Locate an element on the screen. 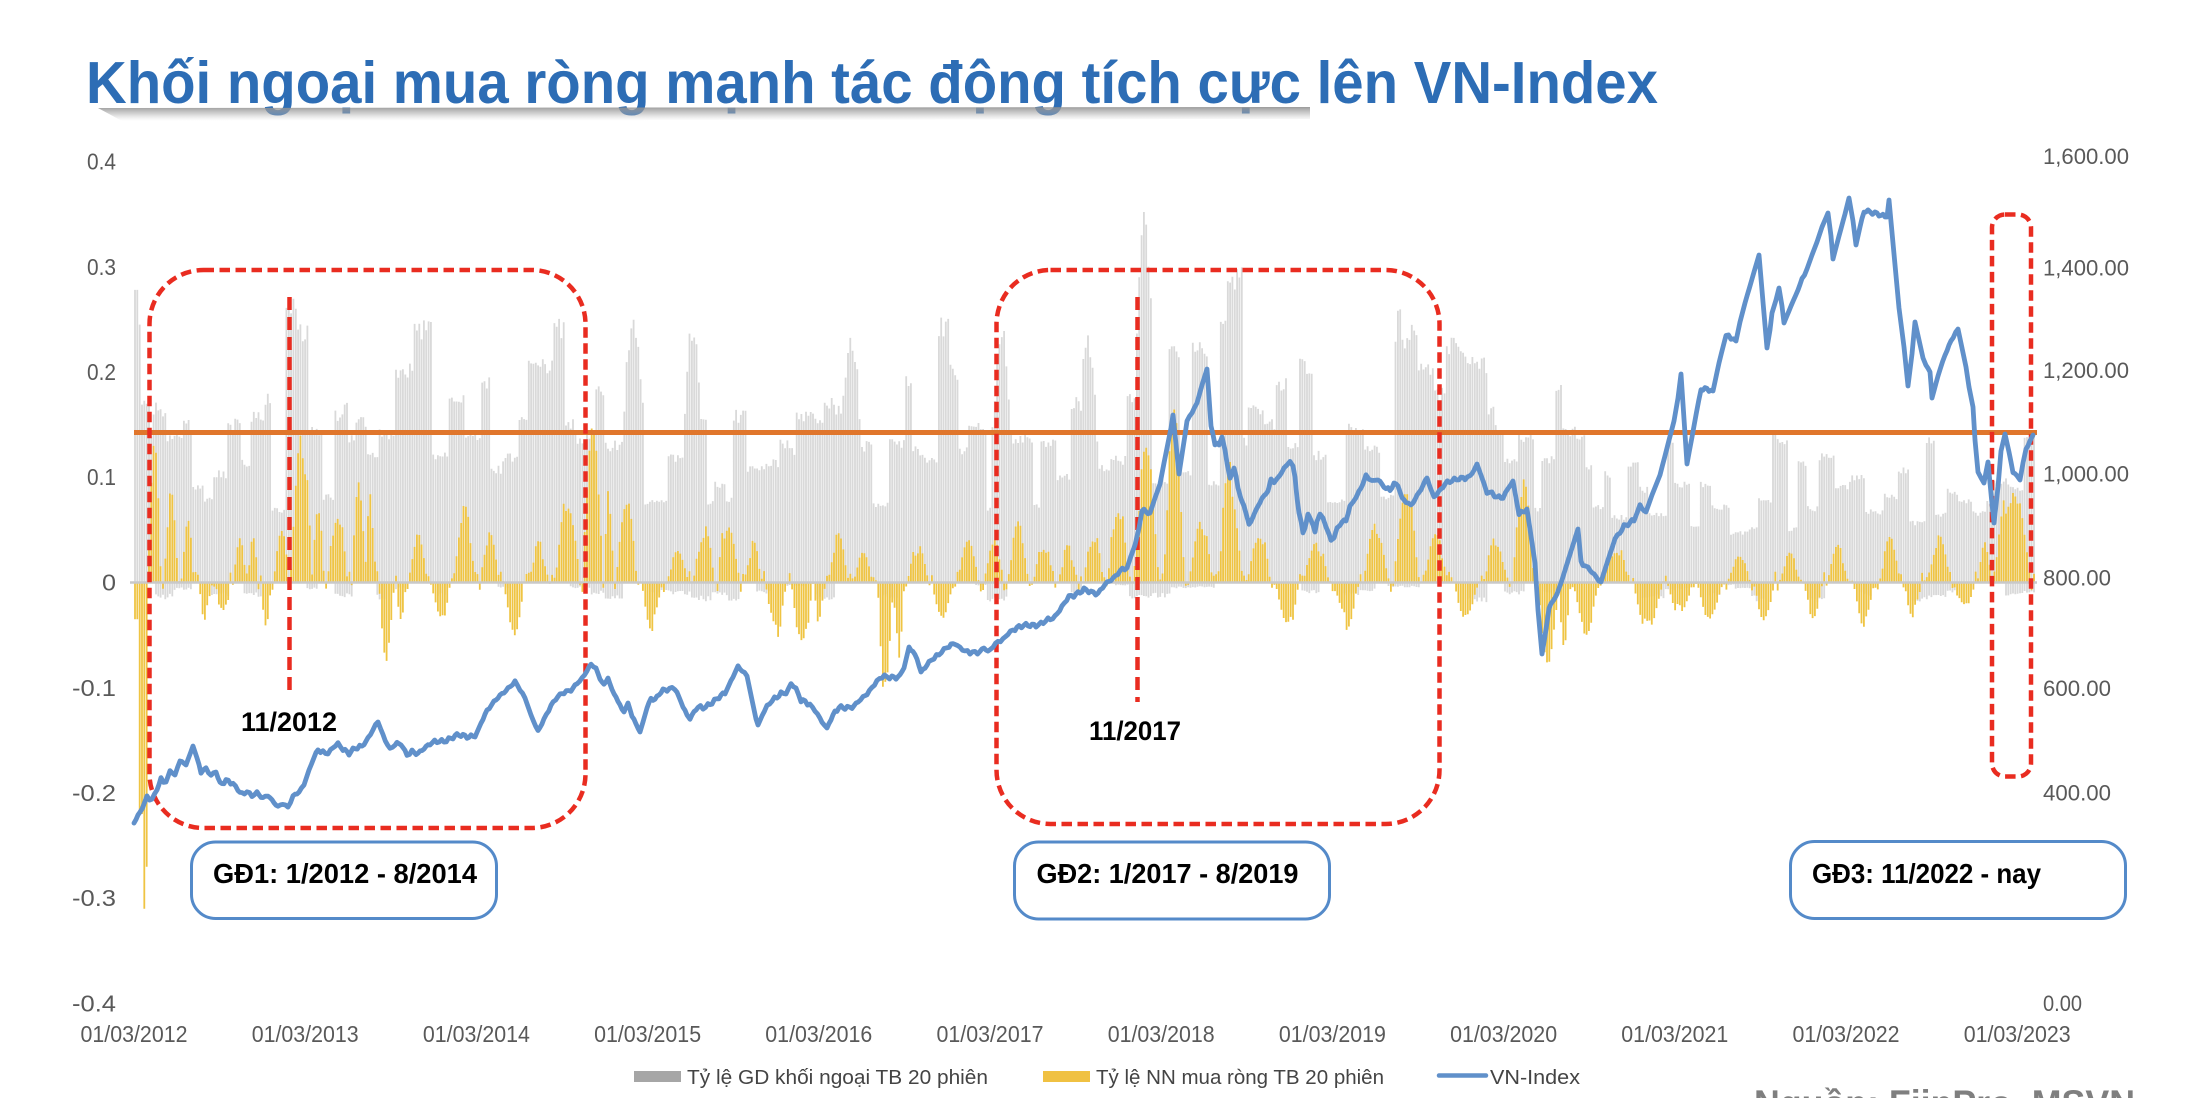 Image resolution: width=2192 pixels, height=1098 pixels. svg-text: Tỷ lệ NN mua ròng TB 20 phiên is located at coordinates (1240, 1077).